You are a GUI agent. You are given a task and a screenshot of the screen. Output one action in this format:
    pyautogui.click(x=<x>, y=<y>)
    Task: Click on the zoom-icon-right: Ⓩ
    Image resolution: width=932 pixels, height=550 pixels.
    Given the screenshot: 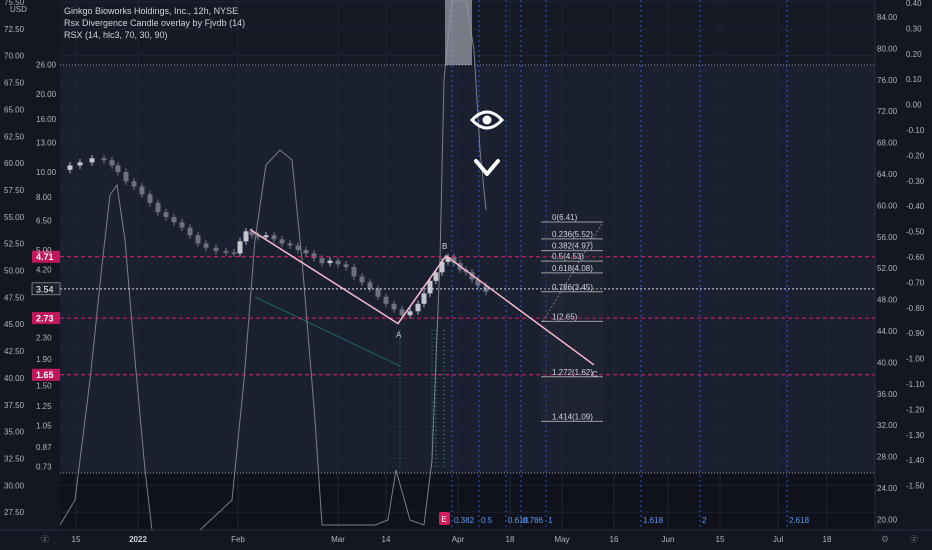 What is the action you would take?
    pyautogui.click(x=914, y=539)
    